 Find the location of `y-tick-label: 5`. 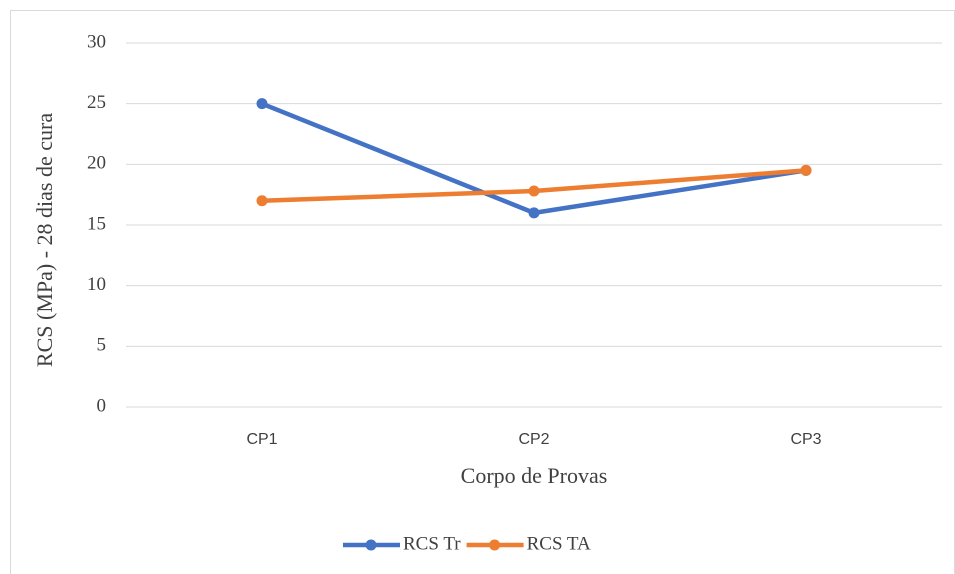

y-tick-label: 5 is located at coordinates (102, 345).